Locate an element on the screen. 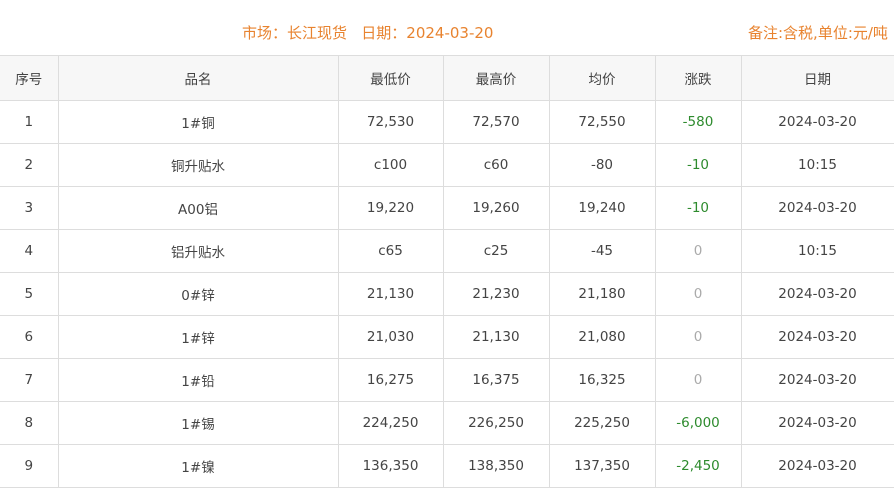 The image size is (894, 490). cell-name: 1#铜 is located at coordinates (198, 122).